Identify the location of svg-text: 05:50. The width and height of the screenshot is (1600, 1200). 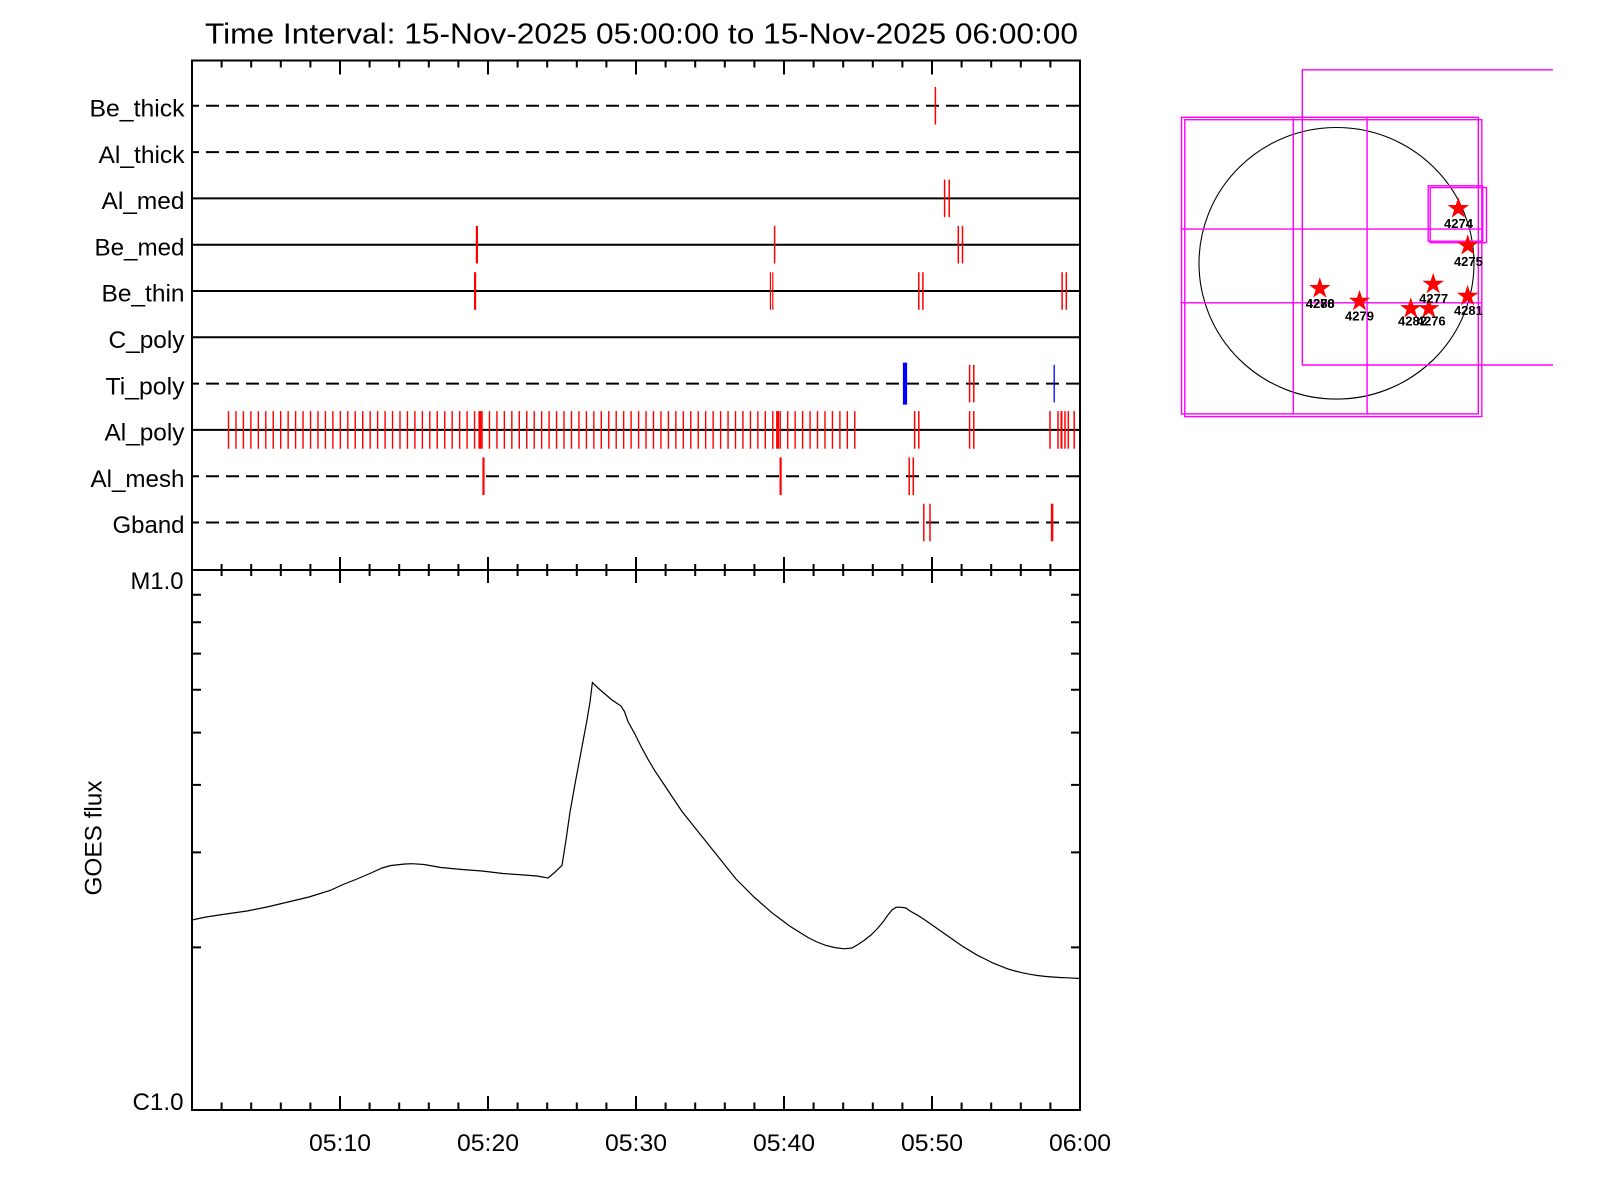
(932, 1143).